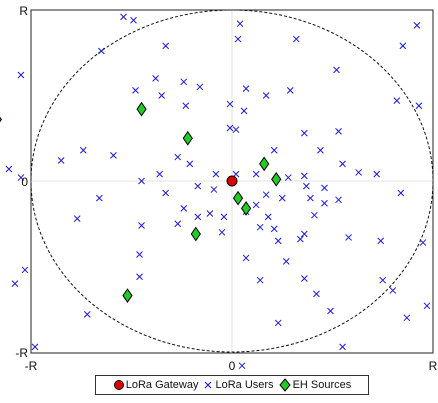 The width and height of the screenshot is (438, 403). I want to click on y-tick-label-middle: 0, so click(24, 182).